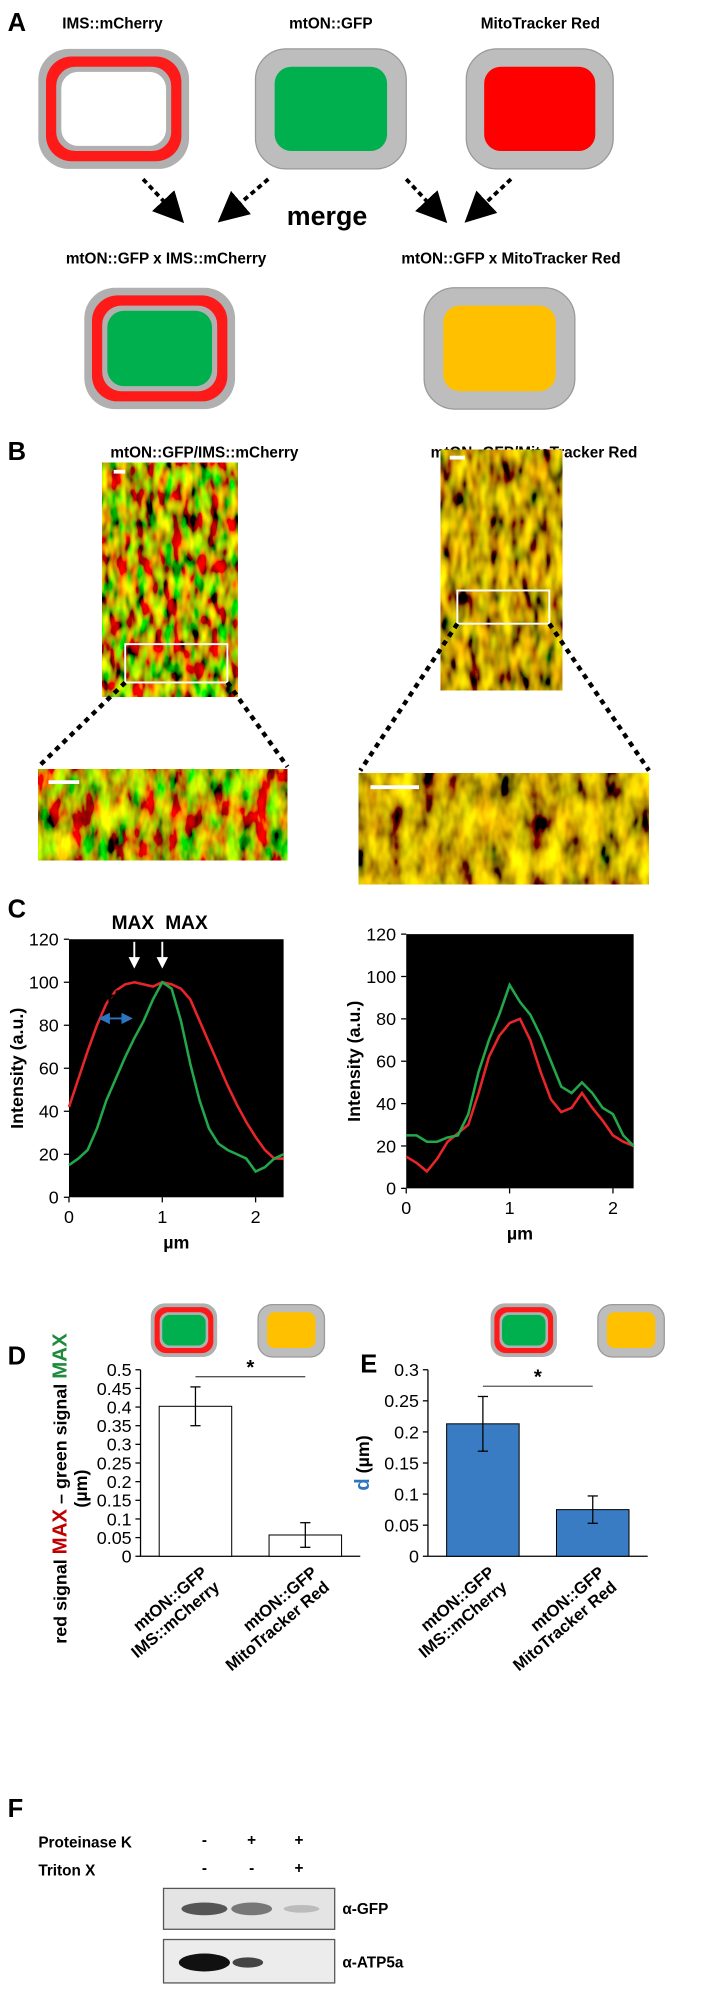 Image resolution: width=709 pixels, height=1996 pixels. Describe the element at coordinates (81, 1488) in the screenshot. I see `y-axis-unit: (µm)` at that location.